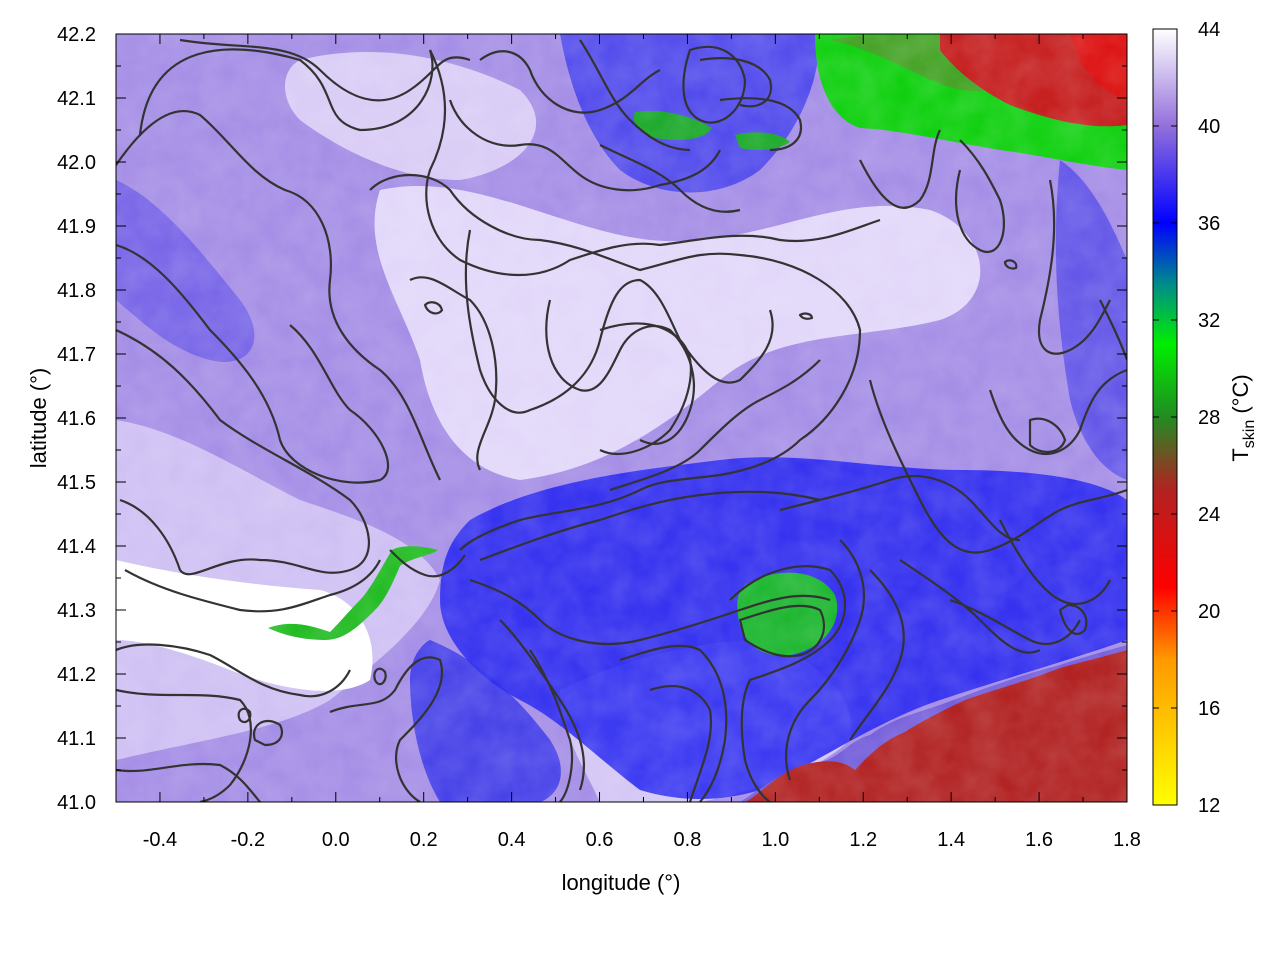  I want to click on colorbar-label-unit: (°C), so click(1240, 396).